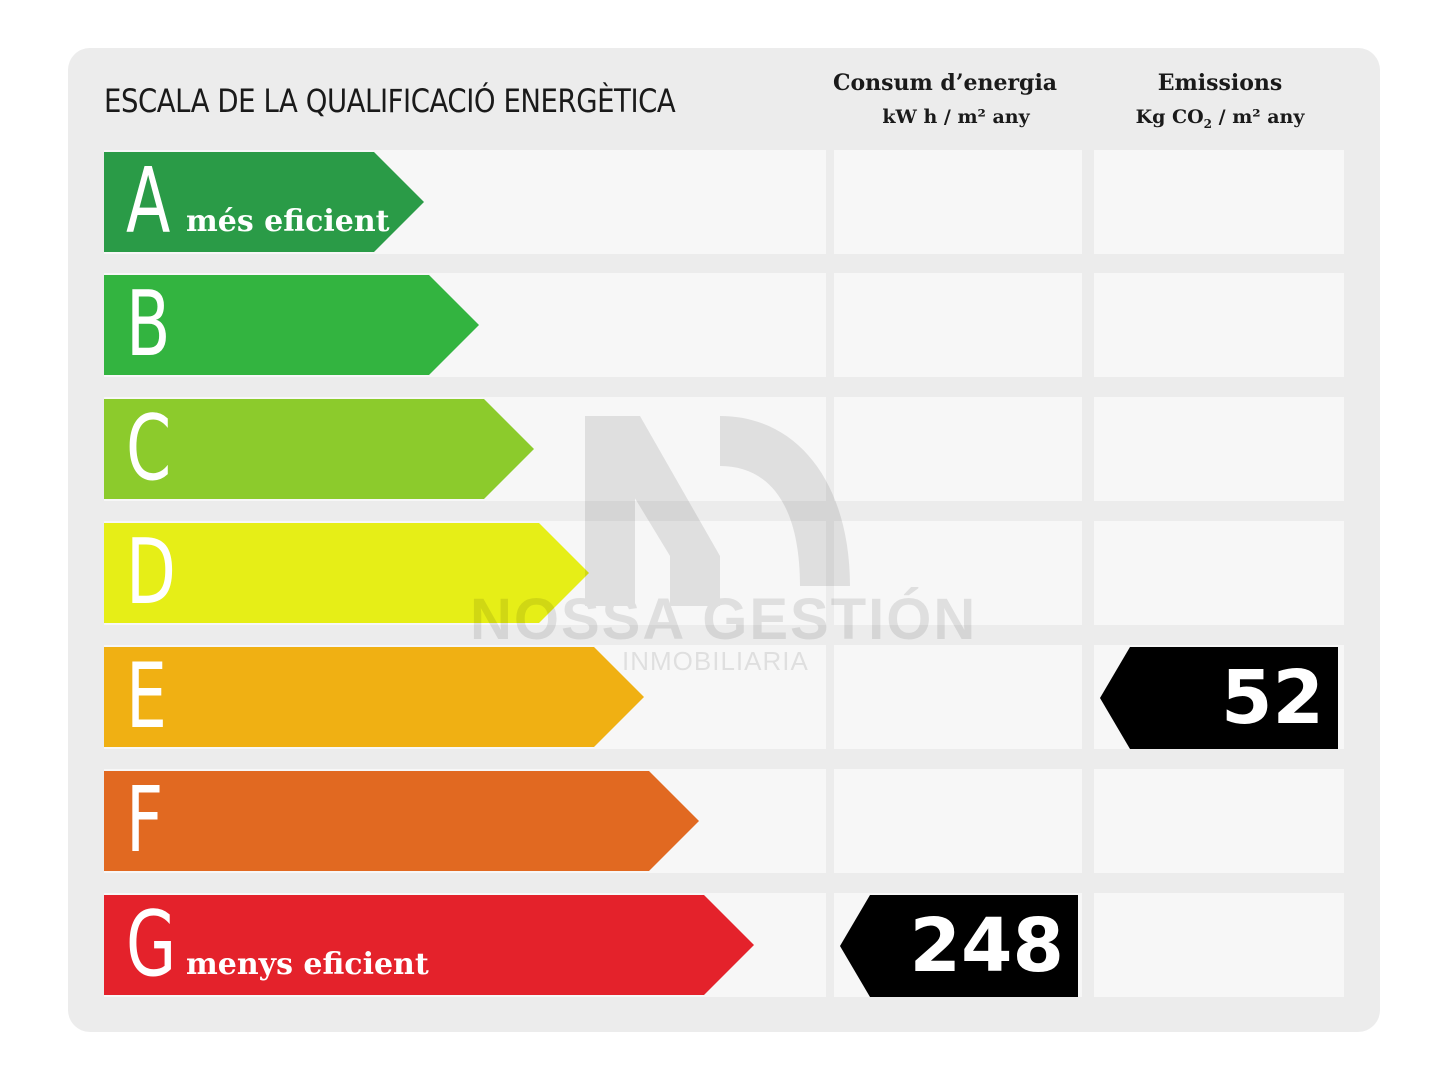  Describe the element at coordinates (945, 100) in the screenshot. I see `consumption-column-header: Consum d’energia kW h / m² any` at that location.